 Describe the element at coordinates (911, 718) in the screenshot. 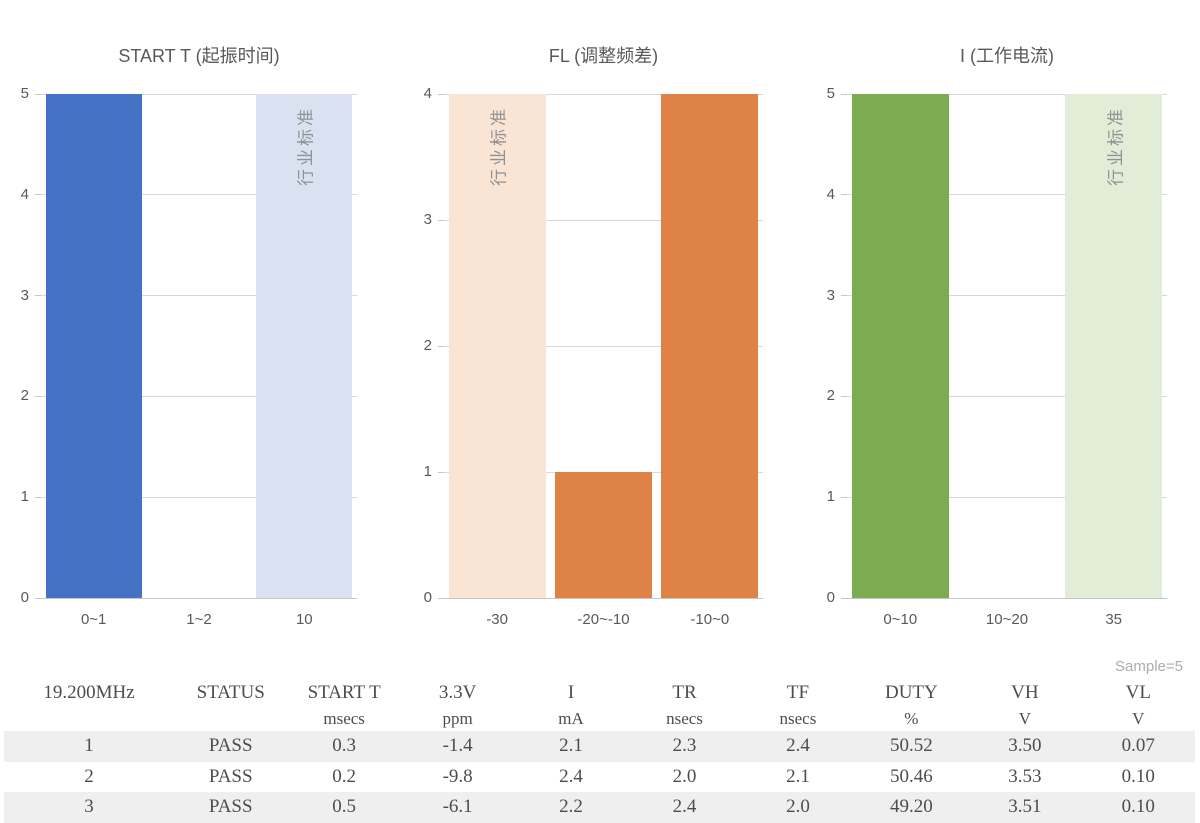

I see `column-unit: %` at that location.